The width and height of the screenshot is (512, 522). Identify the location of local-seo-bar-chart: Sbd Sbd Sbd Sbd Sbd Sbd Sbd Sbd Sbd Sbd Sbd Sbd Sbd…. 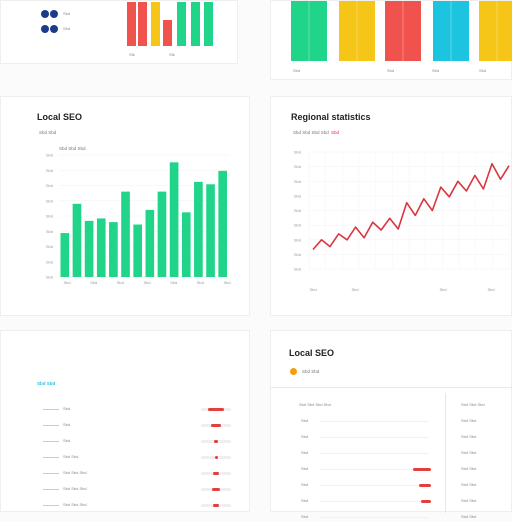
(138, 219).